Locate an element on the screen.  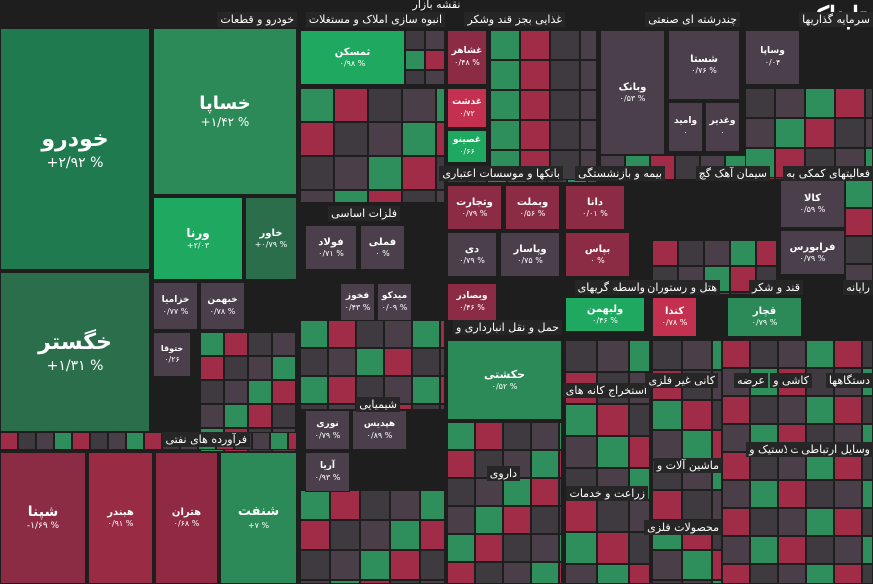
stock-name: وبصادر is located at coordinates (472, 295).